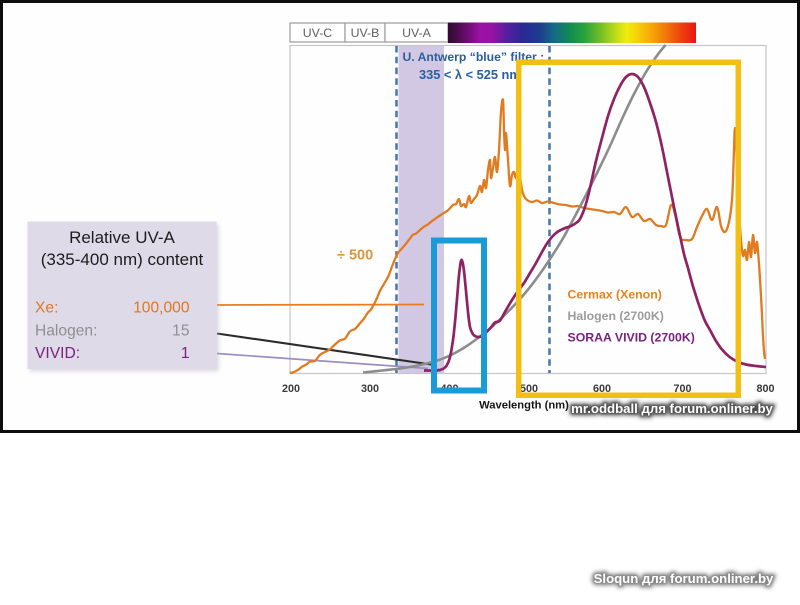 The image size is (800, 605). What do you see at coordinates (122, 237) in the screenshot?
I see `svg-text: Relative UV-A` at bounding box center [122, 237].